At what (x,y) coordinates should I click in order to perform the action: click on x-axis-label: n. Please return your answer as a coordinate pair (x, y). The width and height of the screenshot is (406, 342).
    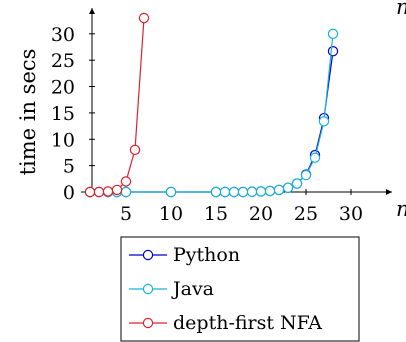
    Looking at the image, I should click on (401, 209).